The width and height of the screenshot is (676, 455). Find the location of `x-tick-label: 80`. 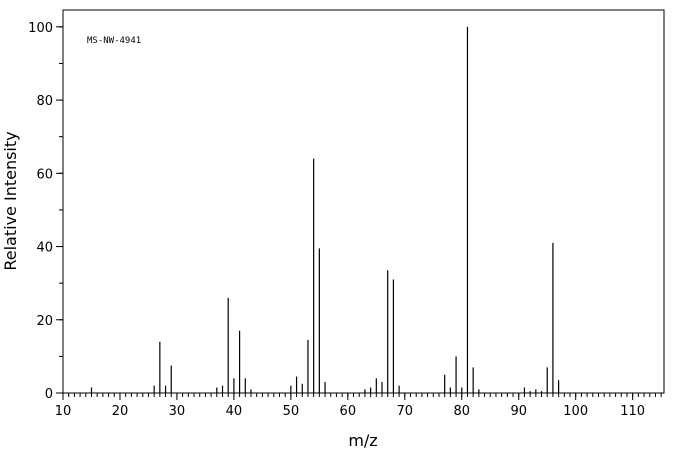

x-tick-label: 80 is located at coordinates (461, 411).